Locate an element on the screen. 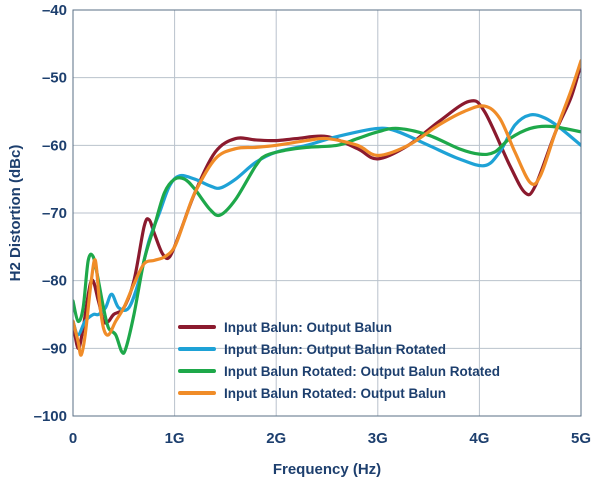 This screenshot has width=600, height=484. x-tick-label: 1G is located at coordinates (175, 438).